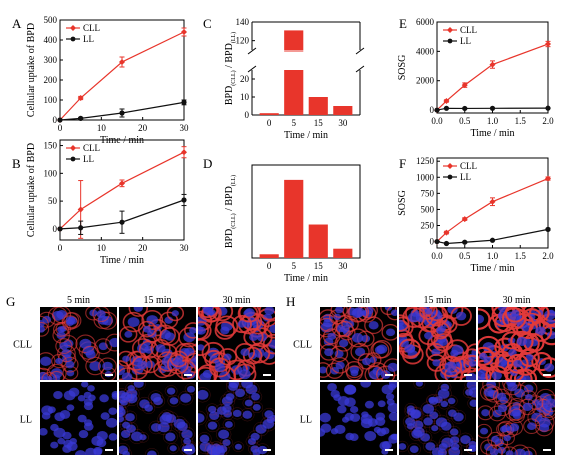 This screenshot has width=561, height=464. What do you see at coordinates (269, 266) in the screenshot?
I see `x-tick-label: 0` at bounding box center [269, 266].